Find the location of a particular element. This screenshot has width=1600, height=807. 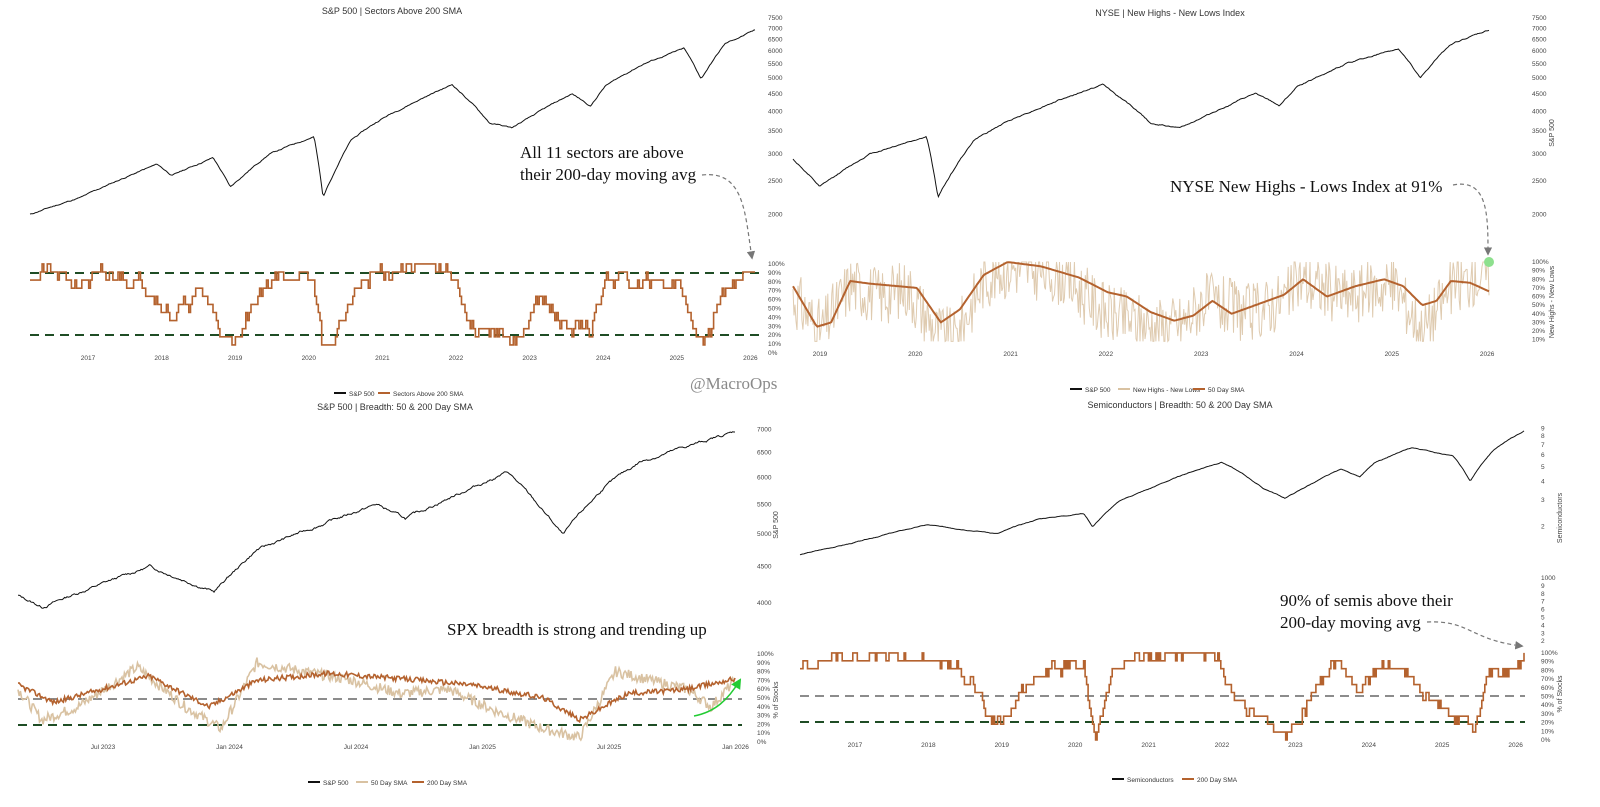

panel-title: S&P 500 | Breadth: 50 & 200 Day SMA is located at coordinates (395, 407).